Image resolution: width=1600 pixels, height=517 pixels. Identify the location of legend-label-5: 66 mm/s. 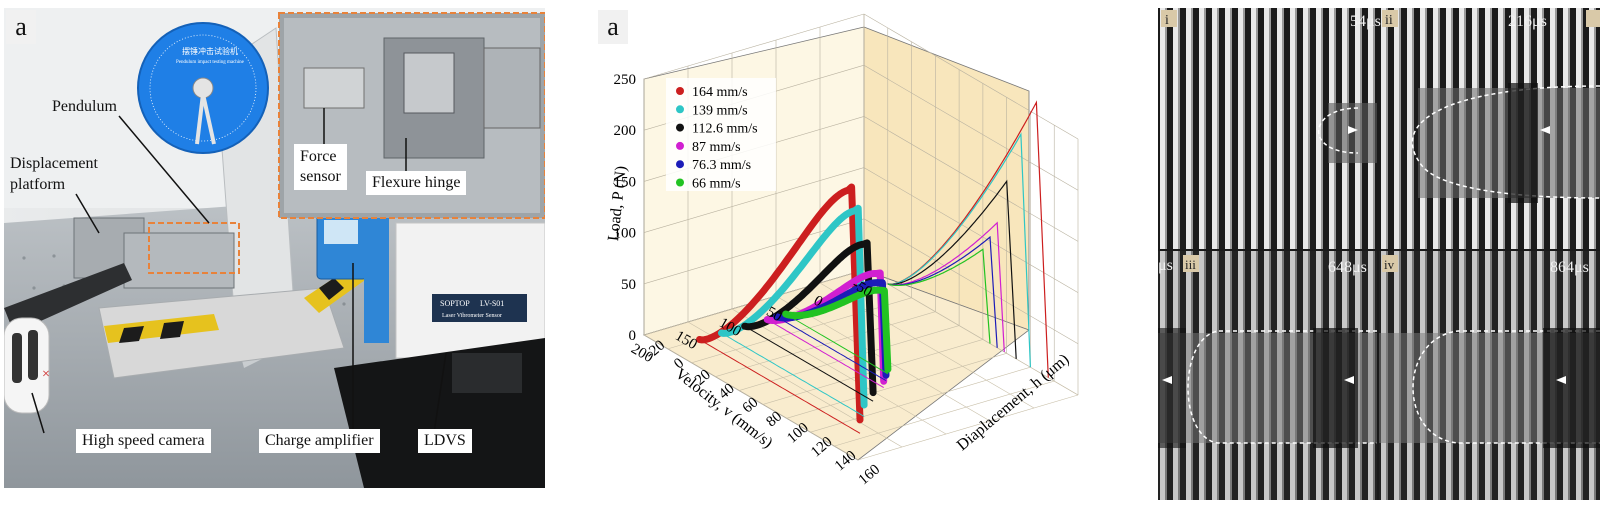
(716, 184).